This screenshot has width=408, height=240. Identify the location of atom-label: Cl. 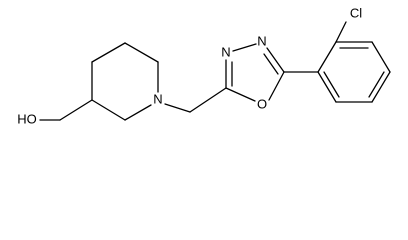
(356, 12).